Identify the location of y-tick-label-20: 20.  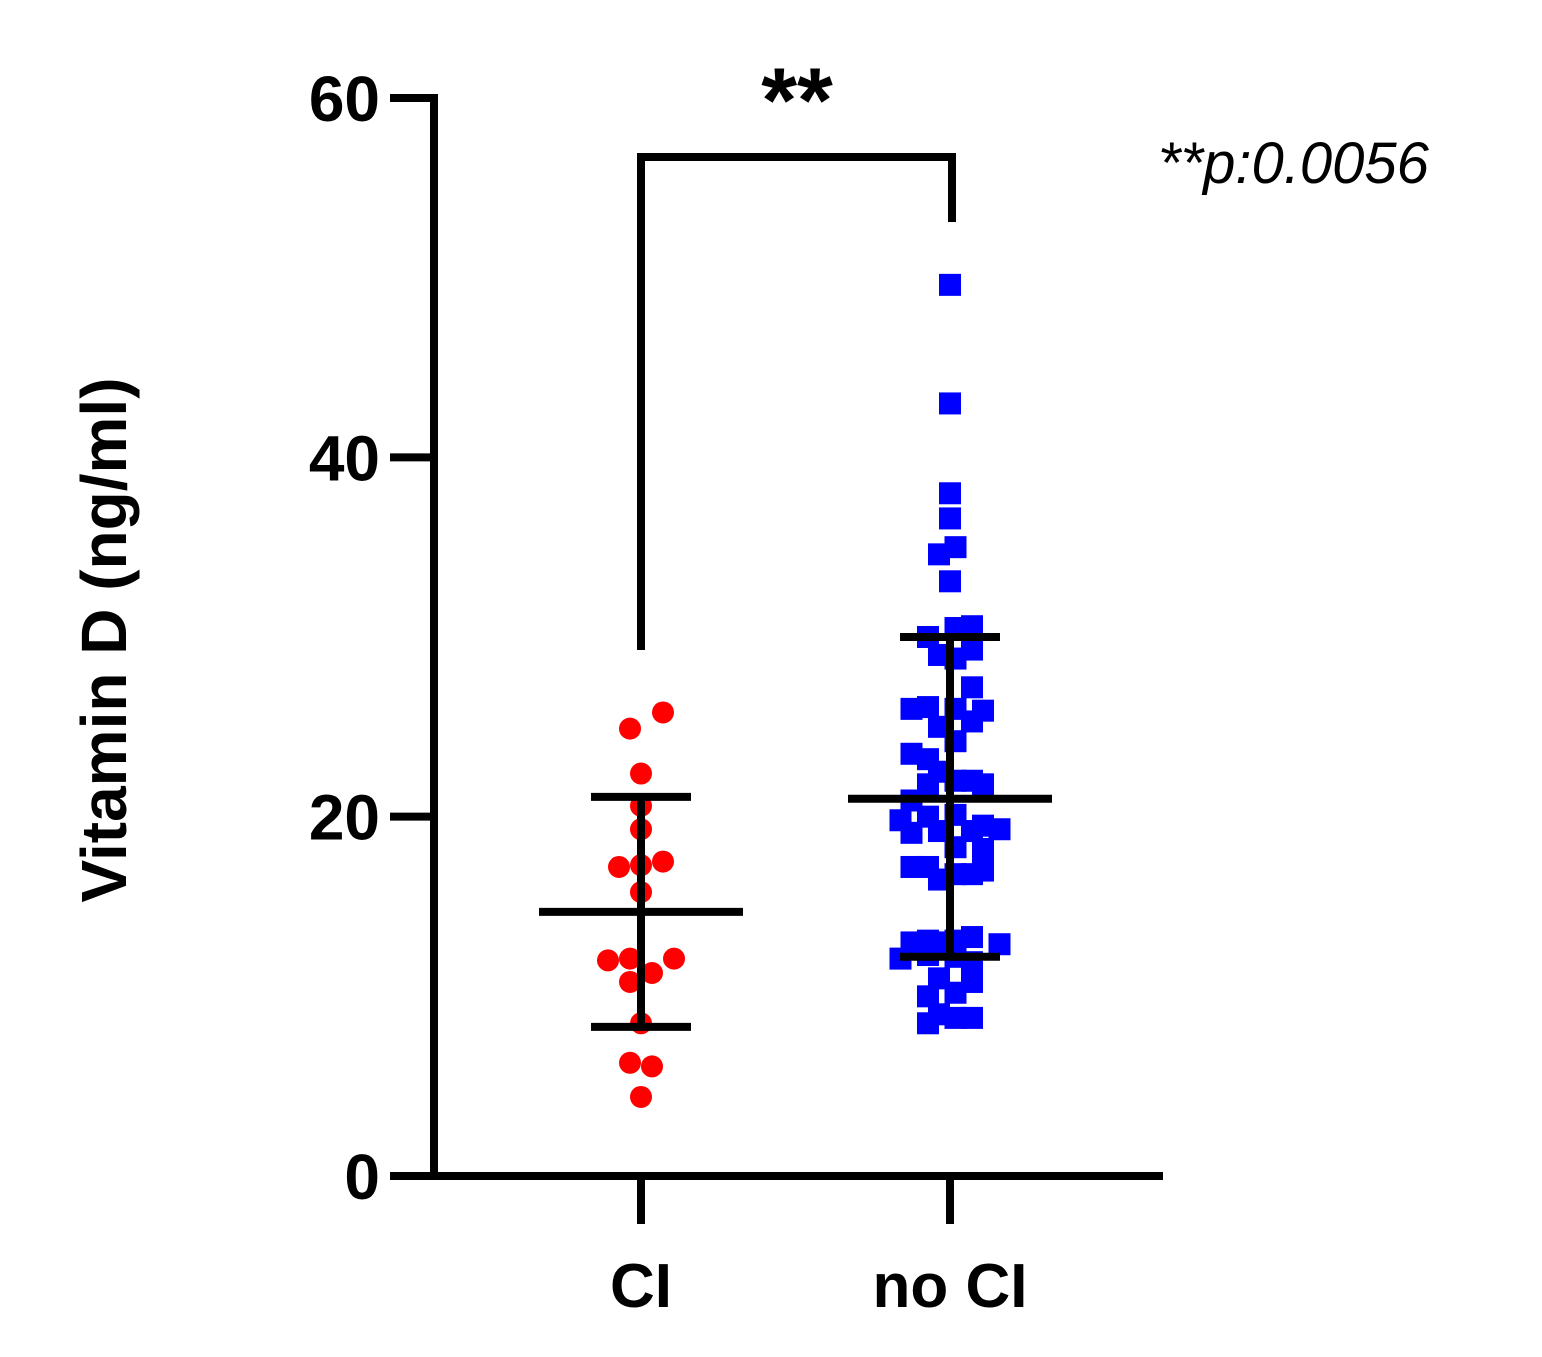
(344, 818).